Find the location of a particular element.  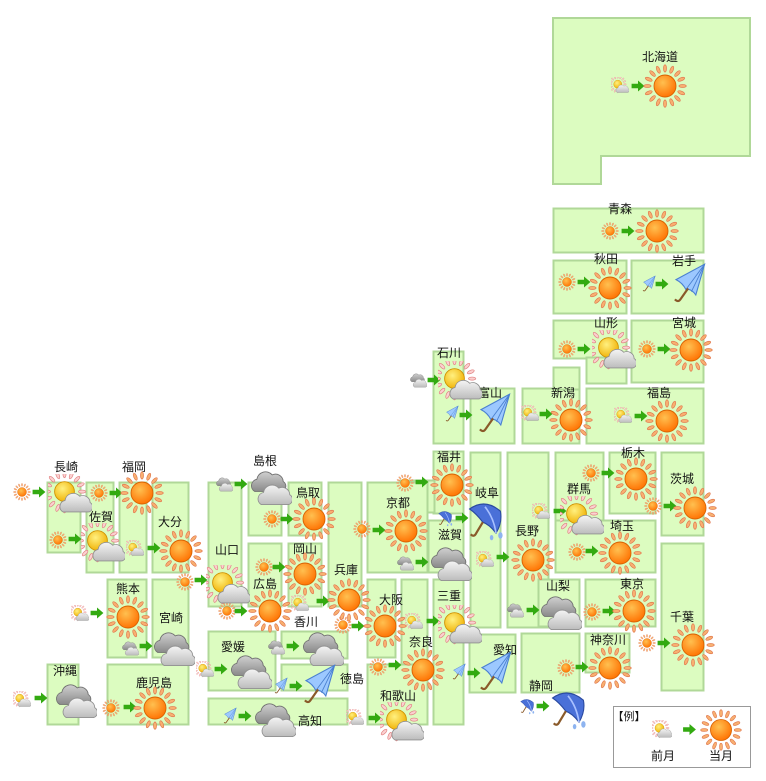

legend-prev-label: 前月 is located at coordinates (663, 755).